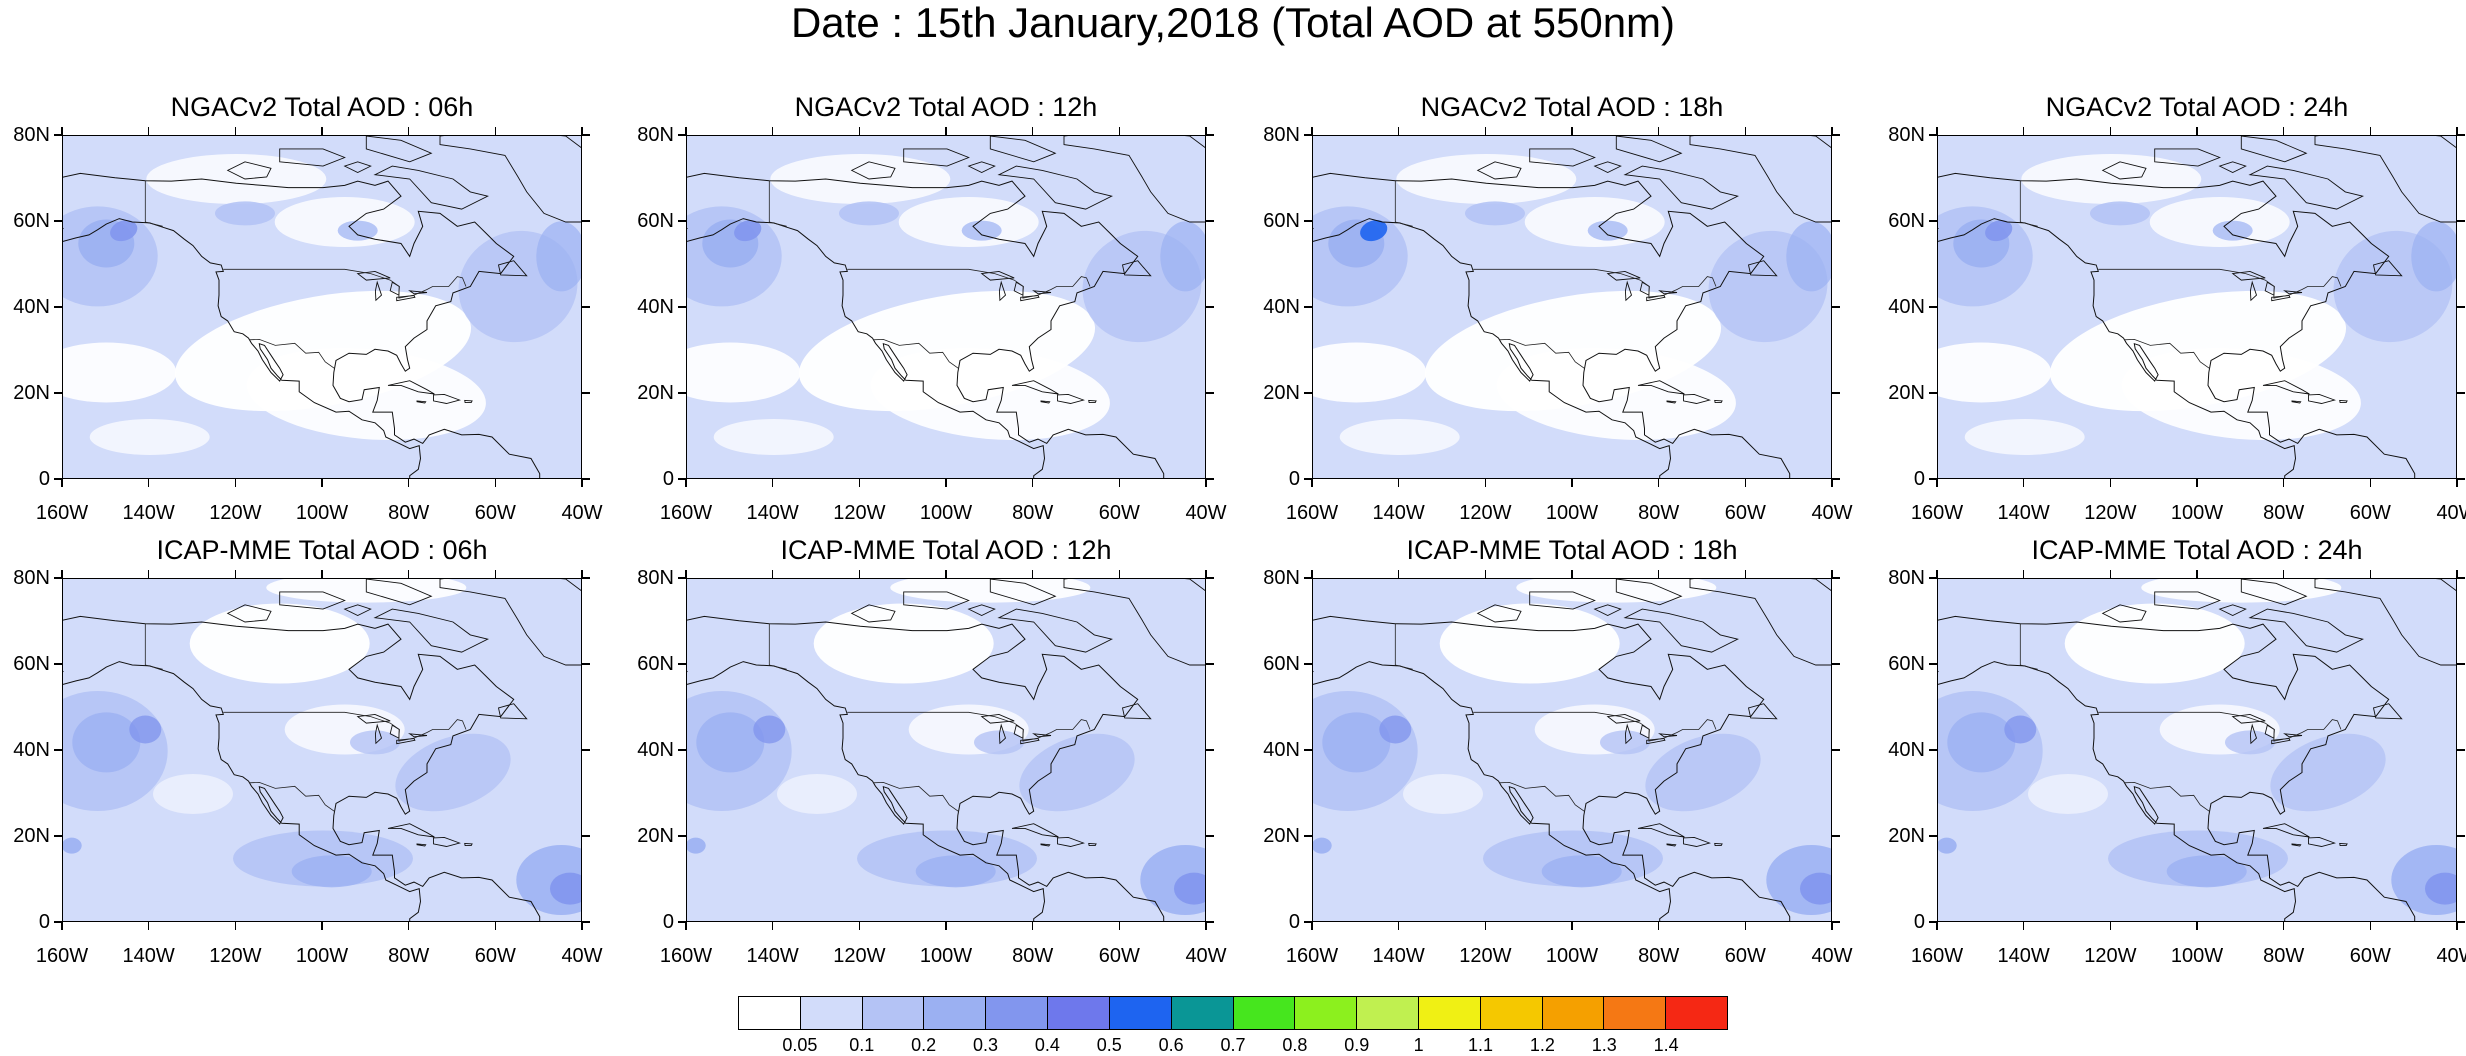 This screenshot has height=1056, width=2466. Describe the element at coordinates (1281, 664) in the screenshot. I see `lat-label: 60N` at that location.